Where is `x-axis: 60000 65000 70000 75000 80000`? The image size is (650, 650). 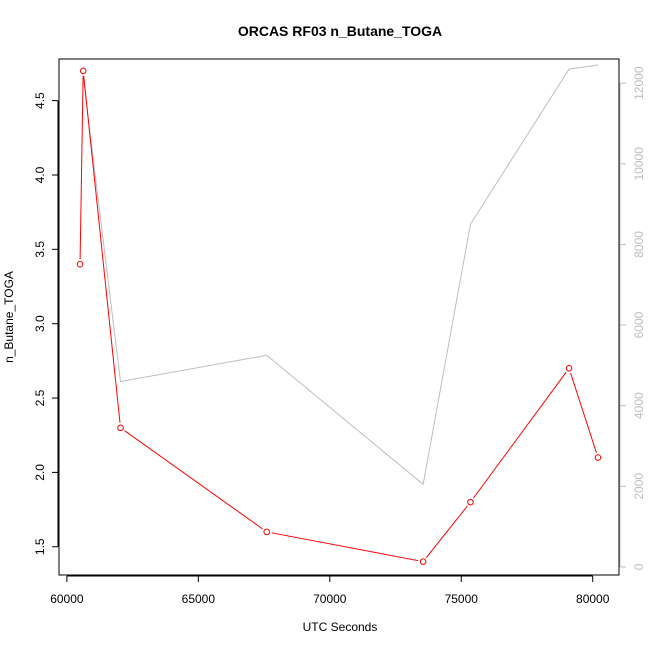 x-axis: 60000 65000 70000 75000 80000 is located at coordinates (330, 590).